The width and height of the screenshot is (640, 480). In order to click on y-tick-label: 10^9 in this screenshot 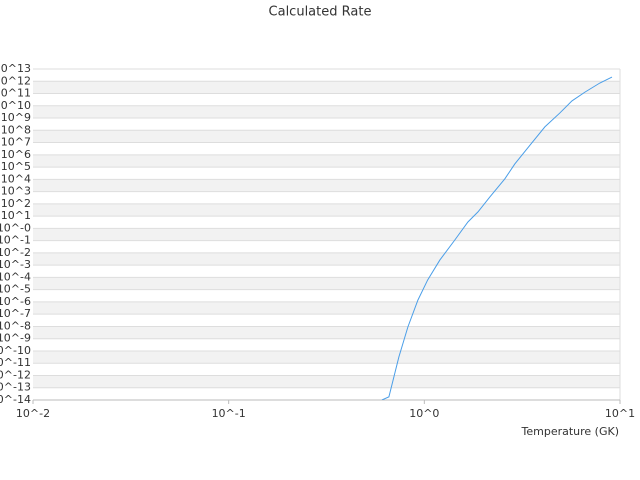, I will do `click(16, 117)`.